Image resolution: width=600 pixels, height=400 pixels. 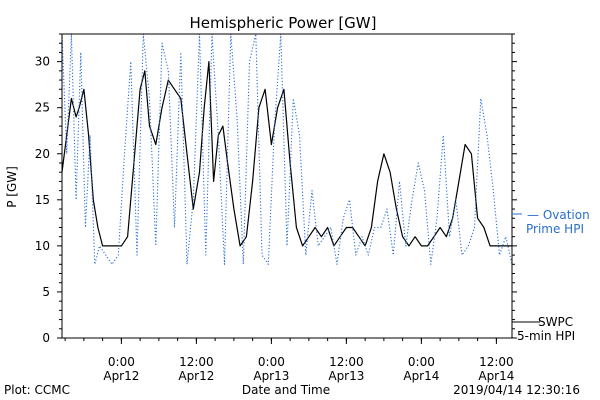 I want to click on y-tick-label: 10, so click(x=42, y=246).